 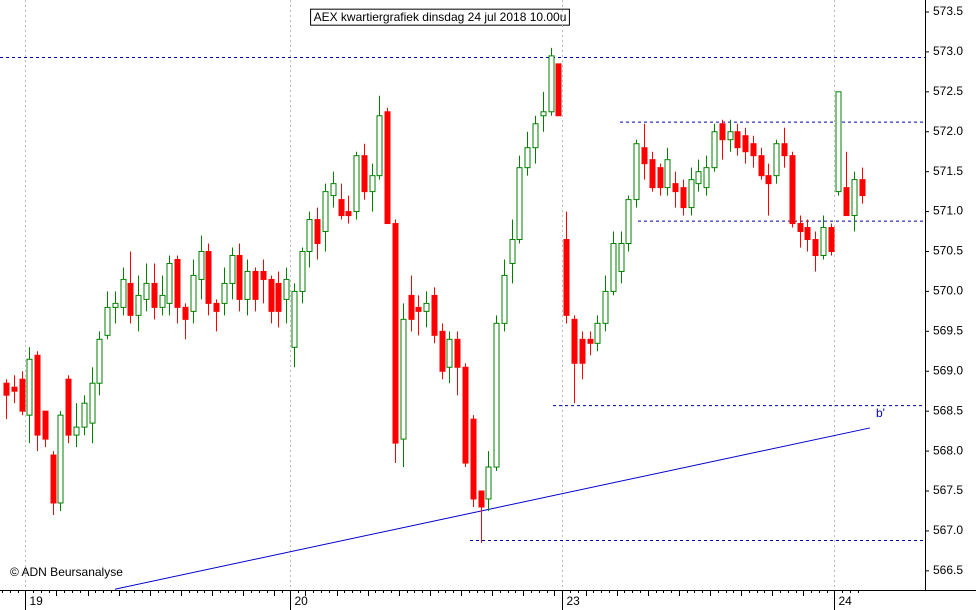 What do you see at coordinates (302, 601) in the screenshot?
I see `x-tick-label: 20` at bounding box center [302, 601].